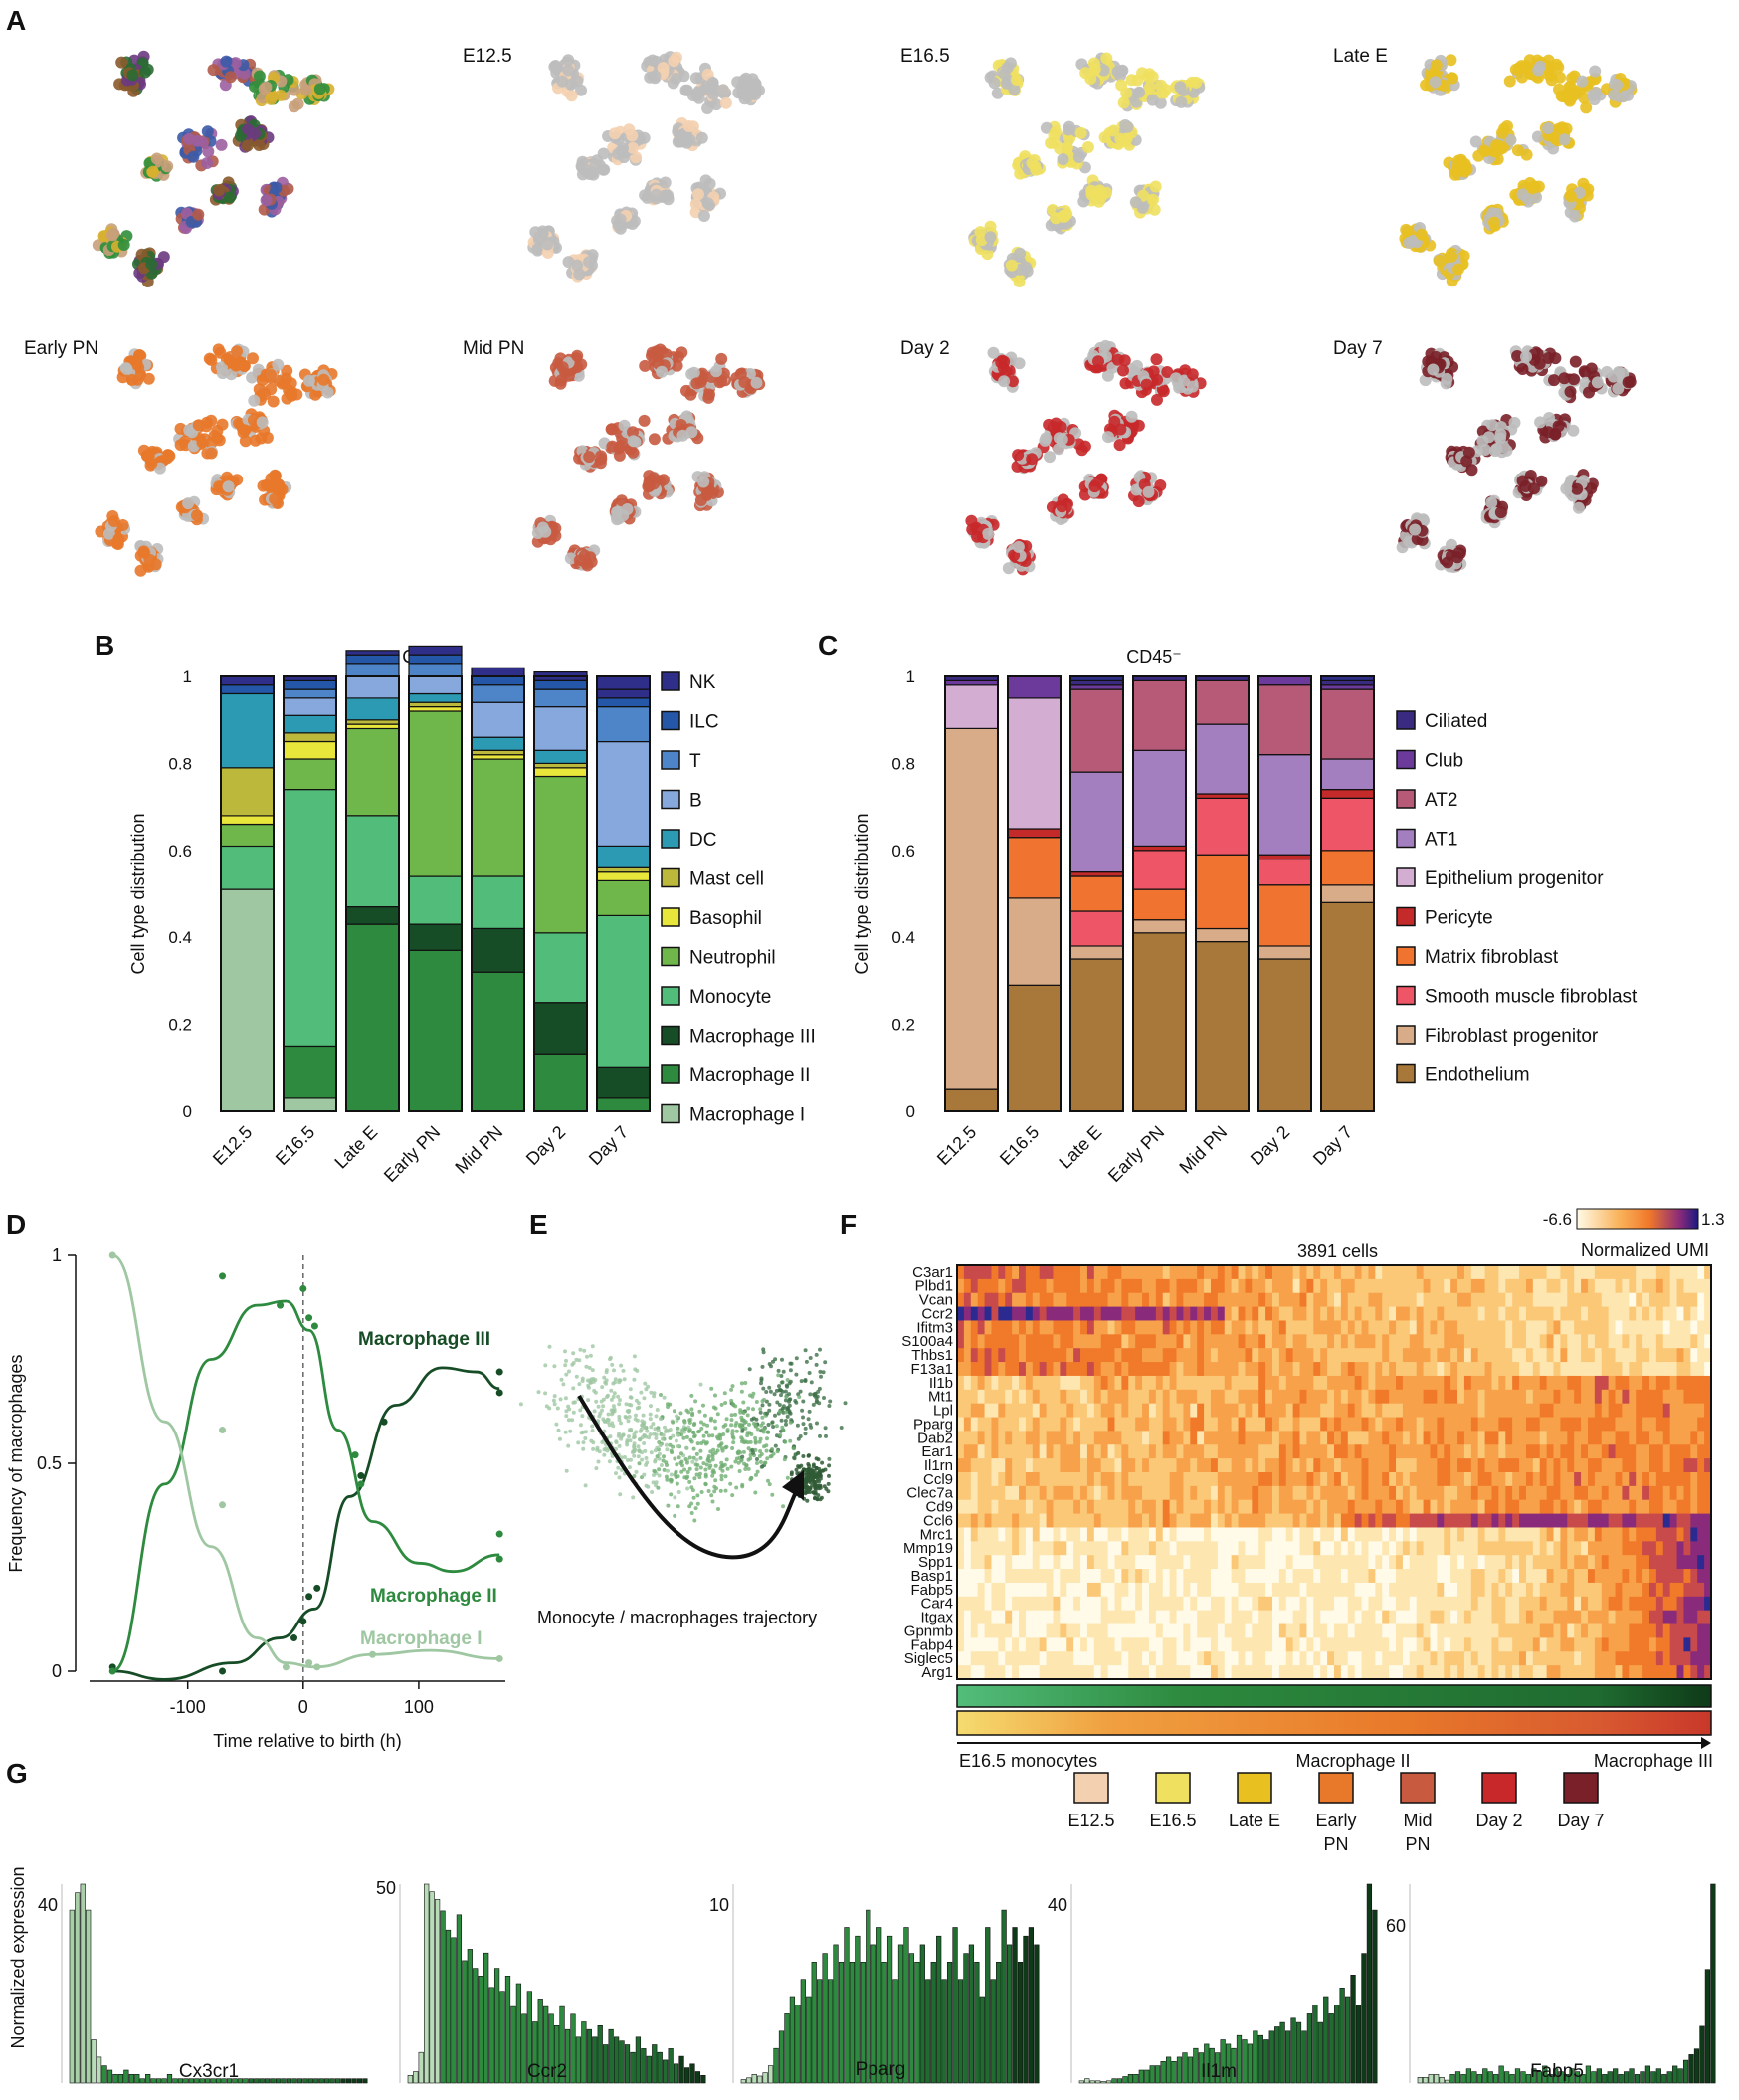  I want to click on tsne-map, so click(1086, 457).